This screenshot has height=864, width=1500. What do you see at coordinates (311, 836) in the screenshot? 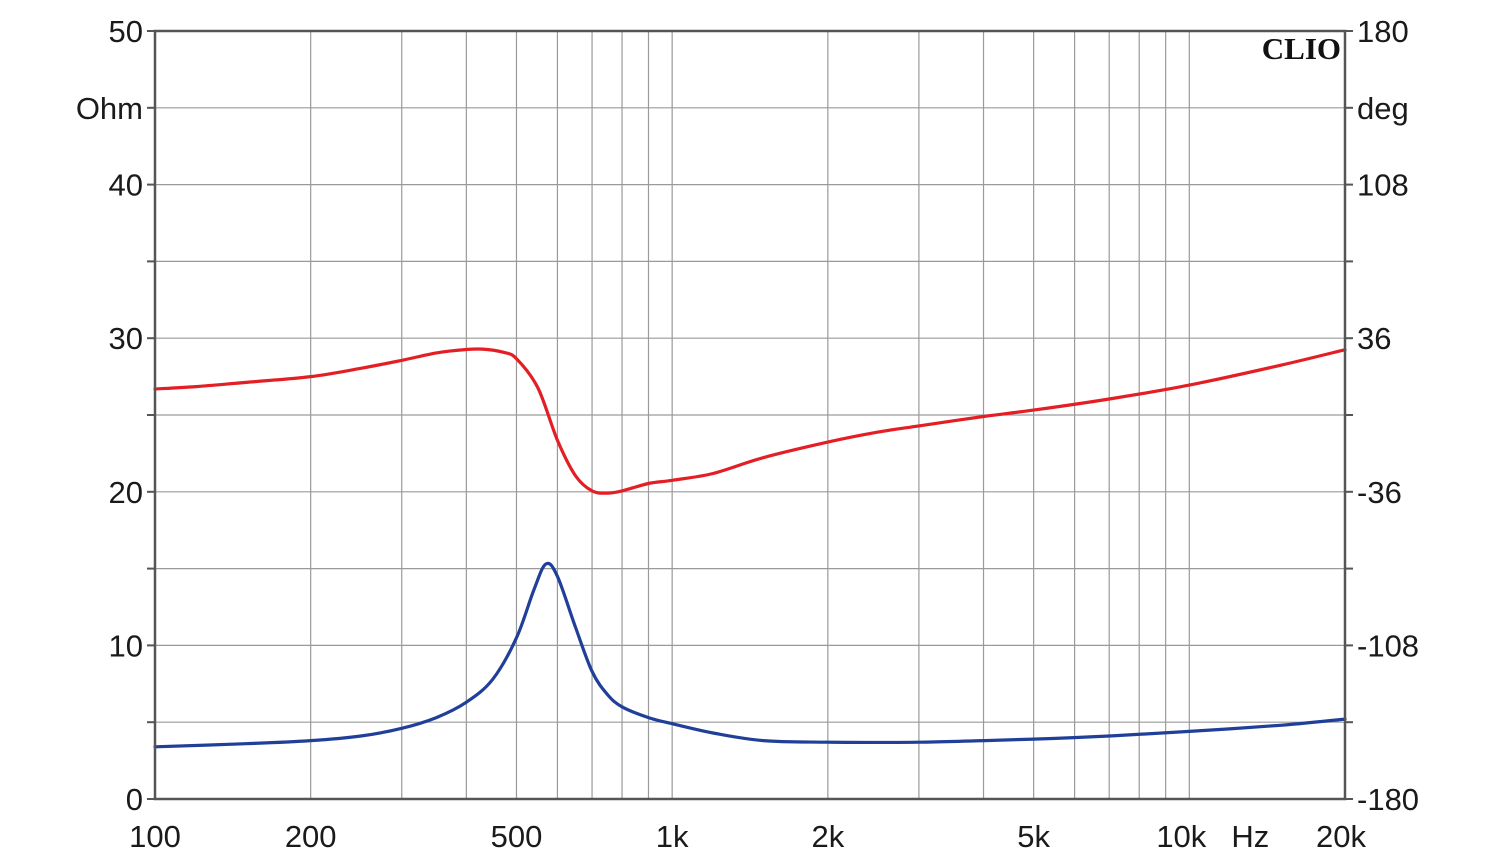
I see `x-tick-label: 200` at bounding box center [311, 836].